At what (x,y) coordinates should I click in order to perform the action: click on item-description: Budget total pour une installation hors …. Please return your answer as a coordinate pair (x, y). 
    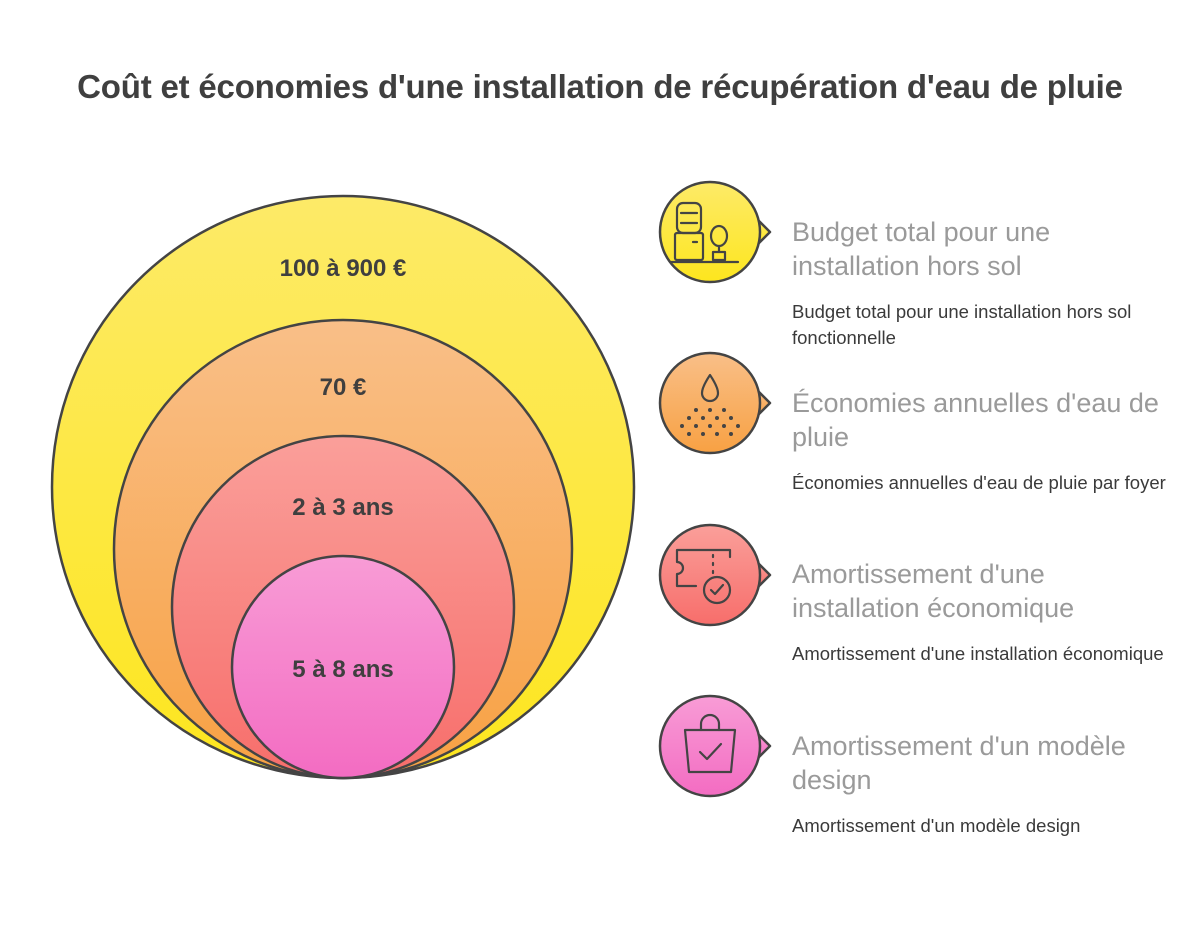
    Looking at the image, I should click on (962, 324).